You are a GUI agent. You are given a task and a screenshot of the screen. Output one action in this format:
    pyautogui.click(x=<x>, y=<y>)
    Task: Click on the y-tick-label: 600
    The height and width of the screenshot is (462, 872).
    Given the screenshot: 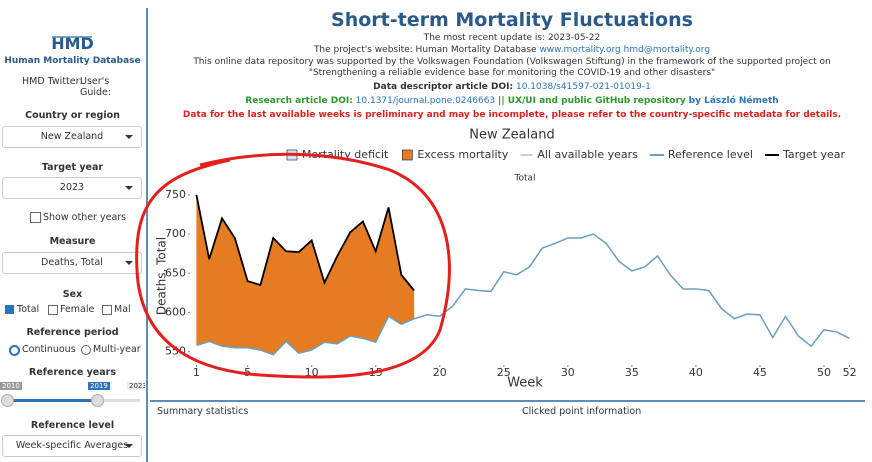 What is the action you would take?
    pyautogui.click(x=175, y=311)
    